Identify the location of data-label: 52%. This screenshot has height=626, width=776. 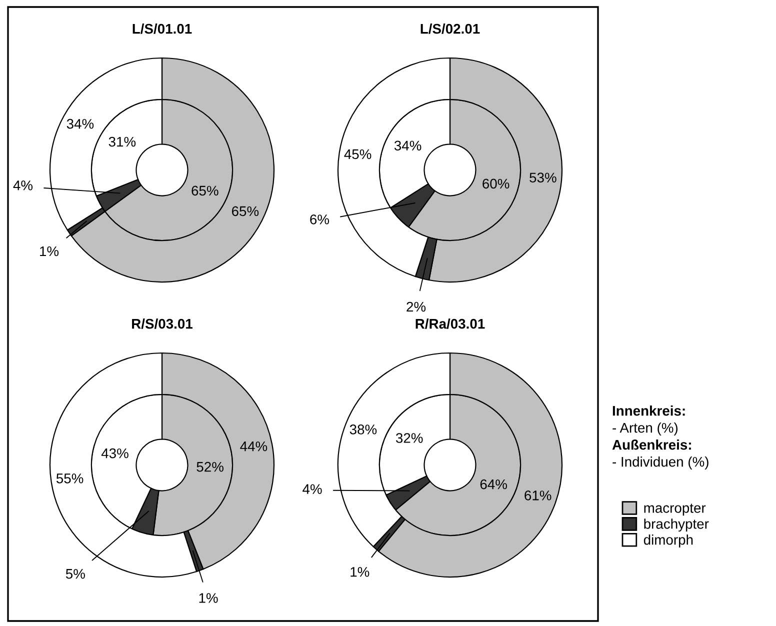
(210, 467).